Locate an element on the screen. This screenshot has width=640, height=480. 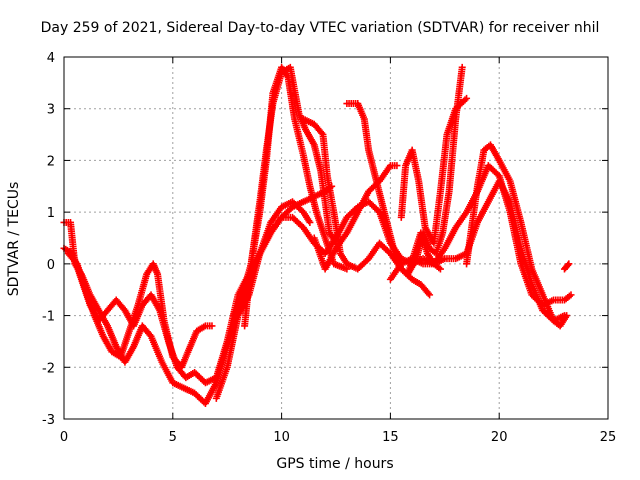
x-axis-label: GPS time / hours is located at coordinates (335, 464).